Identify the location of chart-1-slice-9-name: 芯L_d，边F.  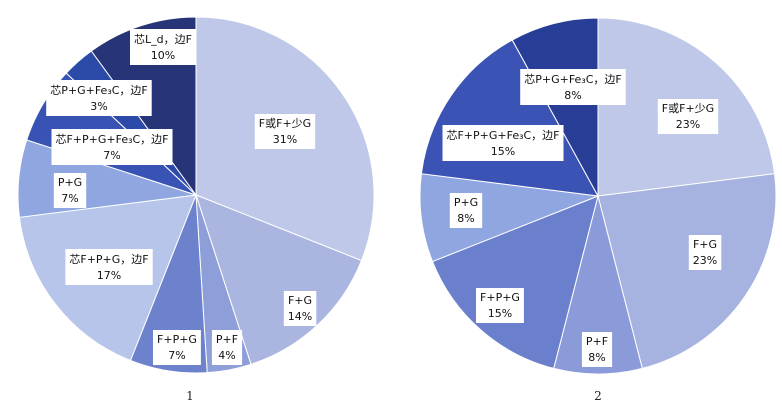
(163, 39).